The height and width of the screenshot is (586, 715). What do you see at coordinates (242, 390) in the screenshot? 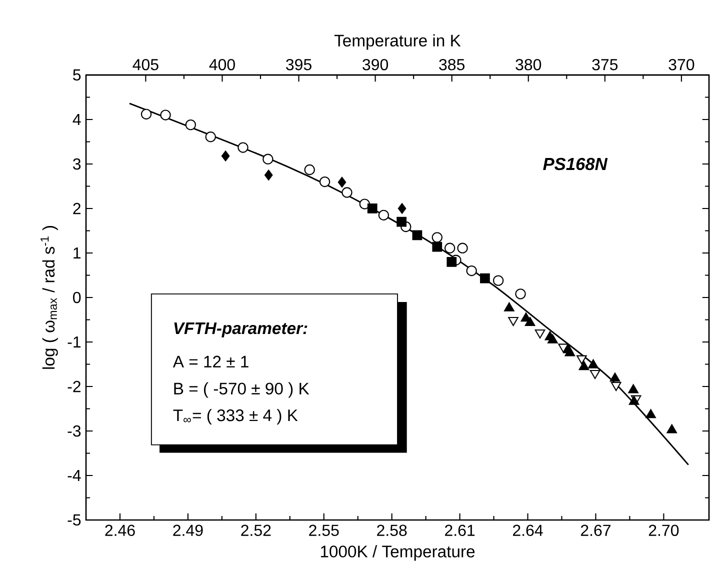
I see `annotation: B = ( -570 ± 90 ) K` at bounding box center [242, 390].